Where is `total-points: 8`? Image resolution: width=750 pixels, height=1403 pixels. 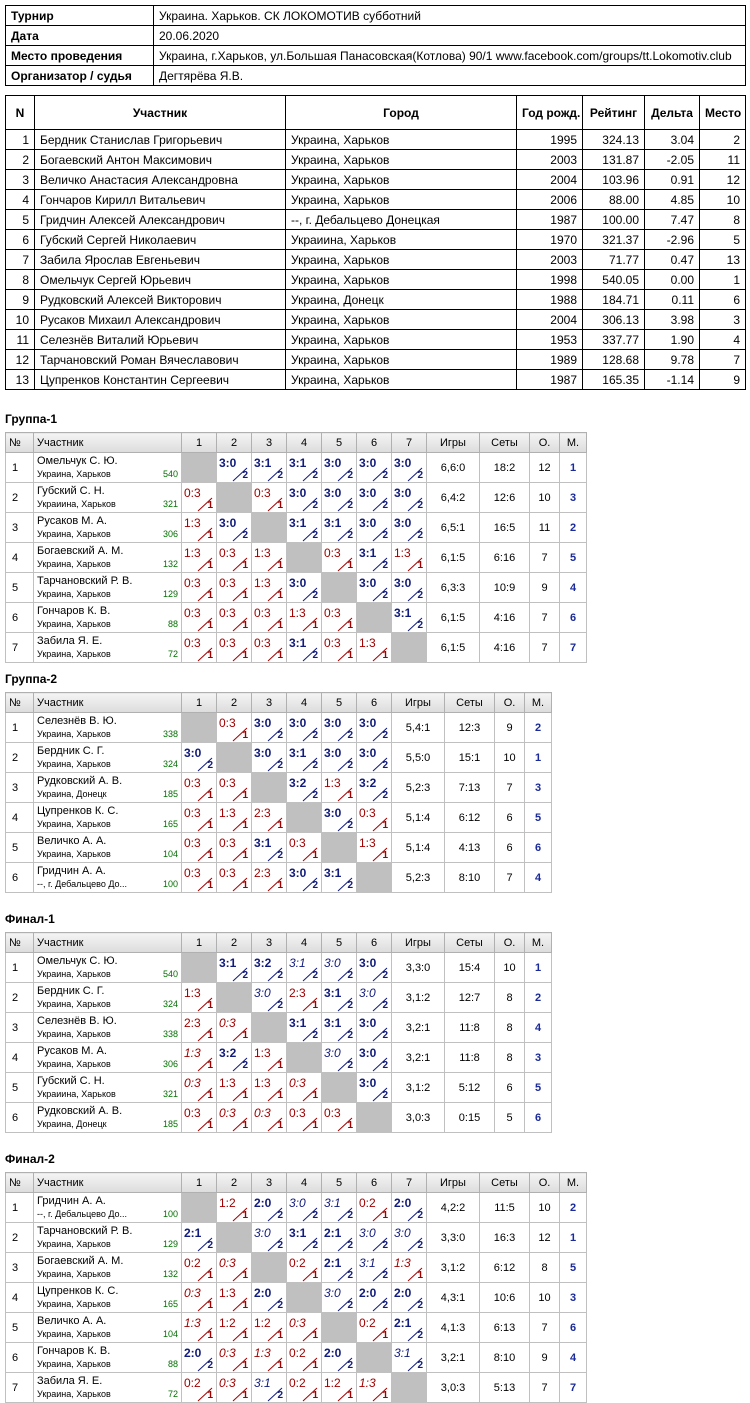
total-points: 8 is located at coordinates (509, 997).